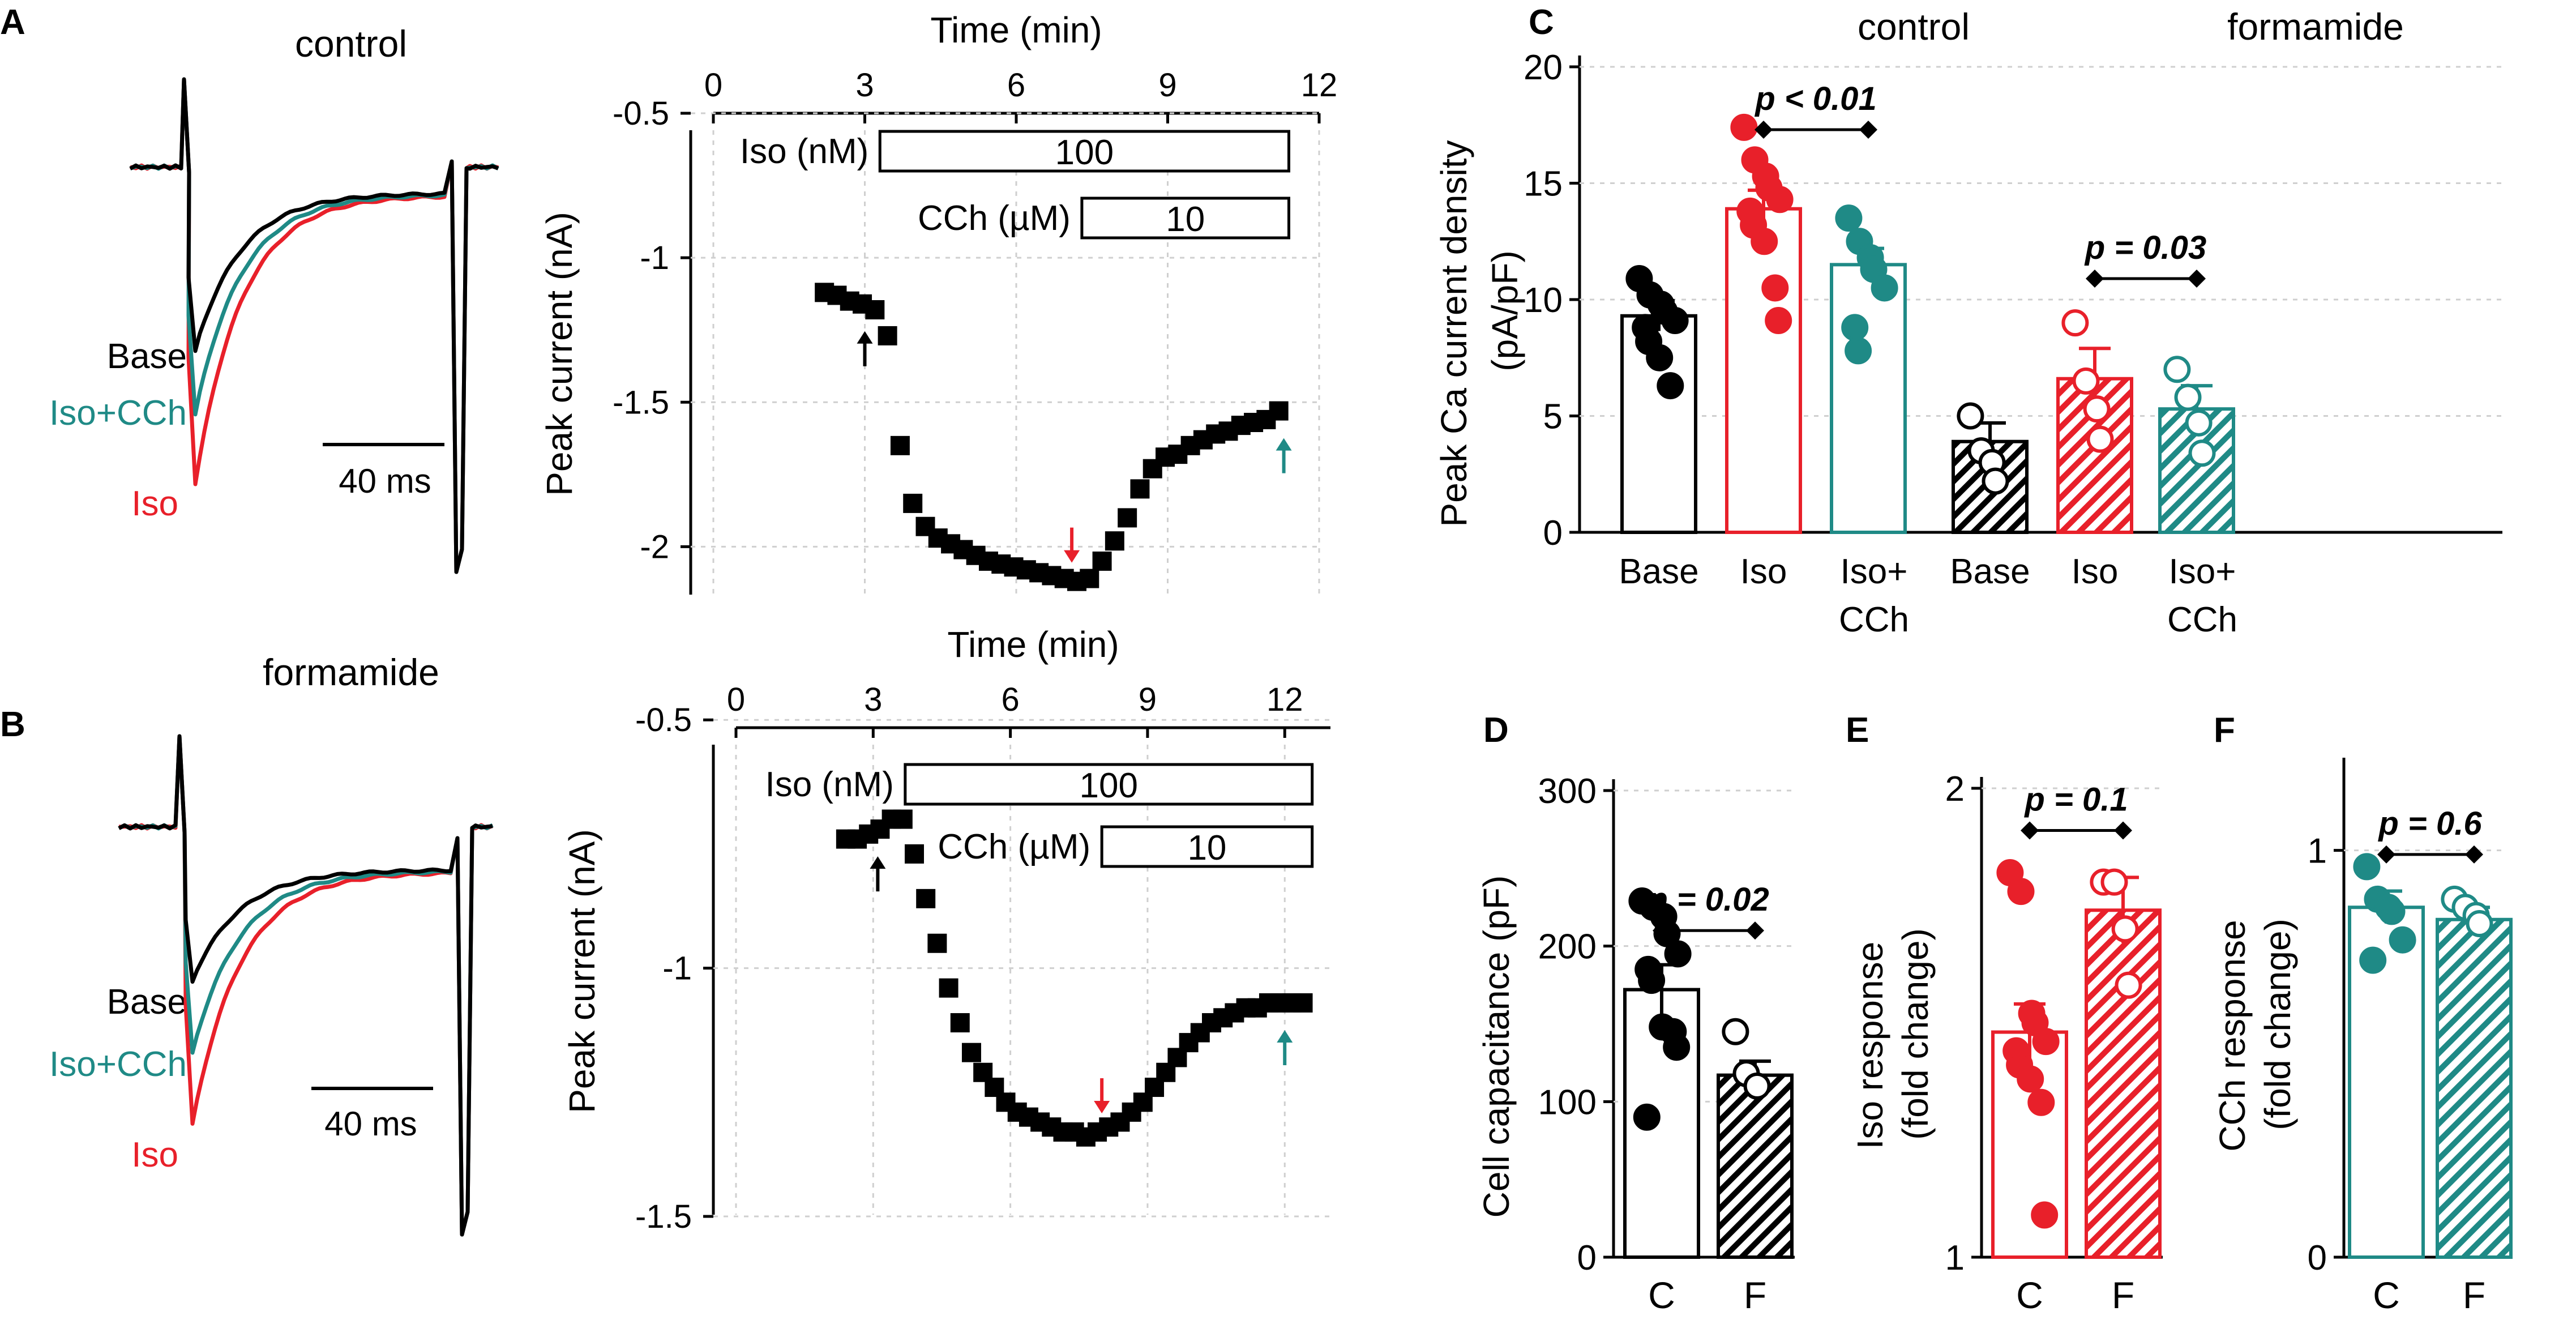 This screenshot has height=1324, width=2576. Describe the element at coordinates (2362, 1037) in the screenshot. I see `chart-f: 0 1 CCh response (fold change) C Fp = 0.6` at that location.